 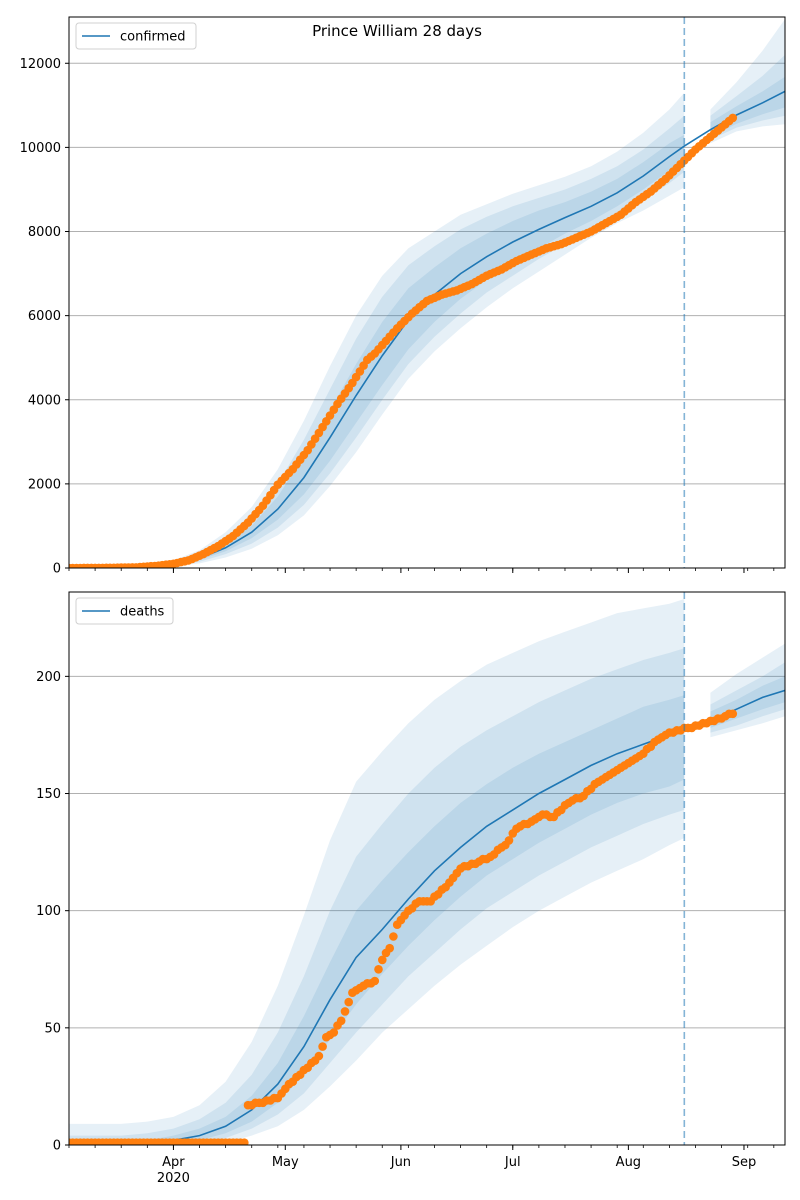 What do you see at coordinates (153, 37) in the screenshot?
I see `legend-label: confirmed` at bounding box center [153, 37].